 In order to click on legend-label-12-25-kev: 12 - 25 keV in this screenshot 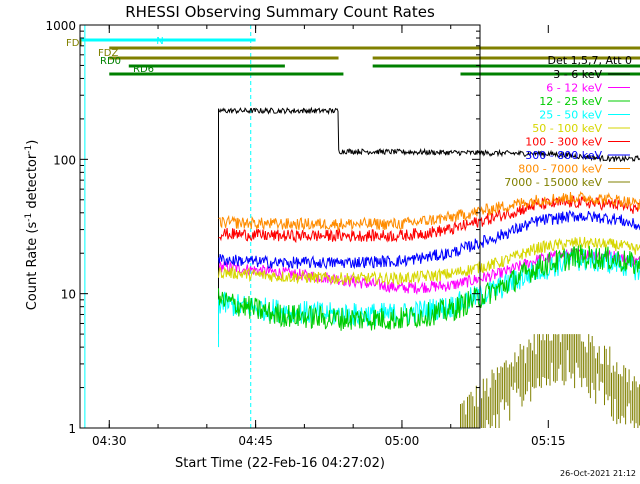, I will do `click(570, 101)`.